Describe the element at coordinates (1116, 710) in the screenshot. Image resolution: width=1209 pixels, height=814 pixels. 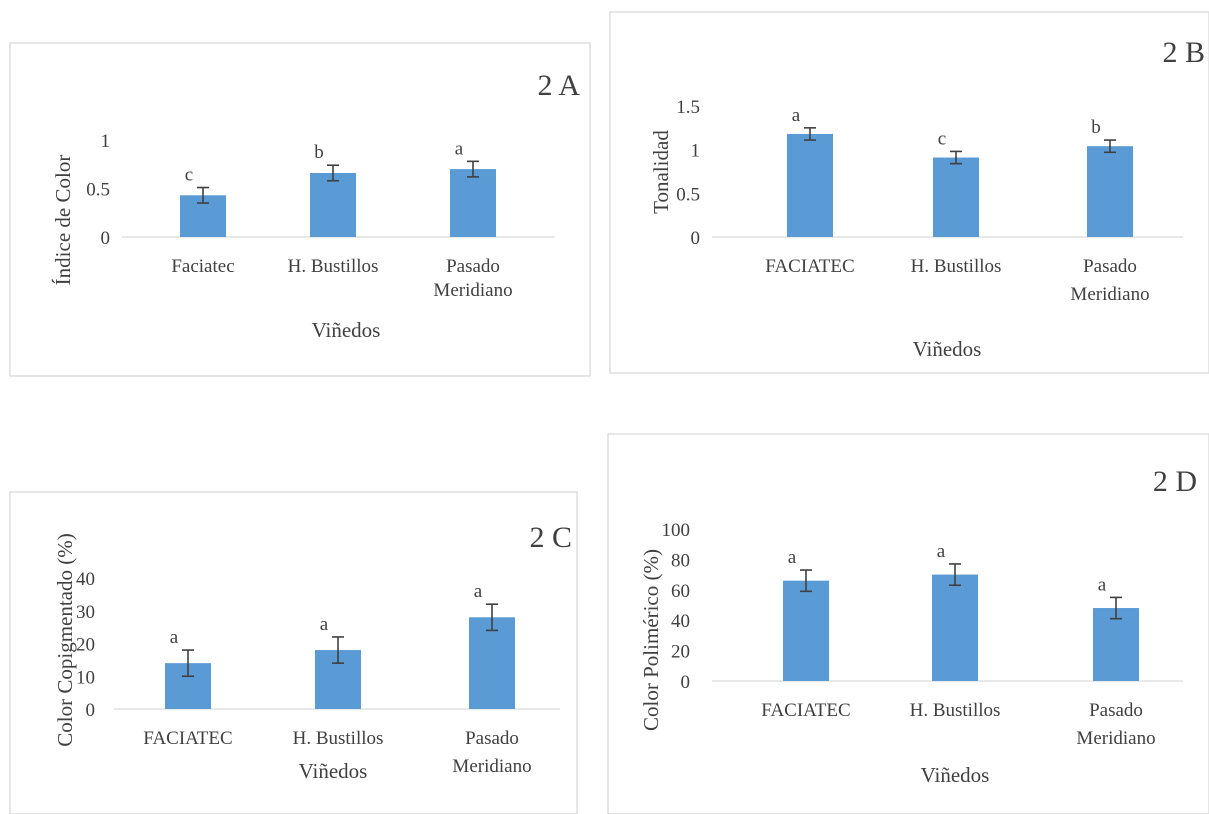
I see `category-label-d-2: Pasado` at that location.